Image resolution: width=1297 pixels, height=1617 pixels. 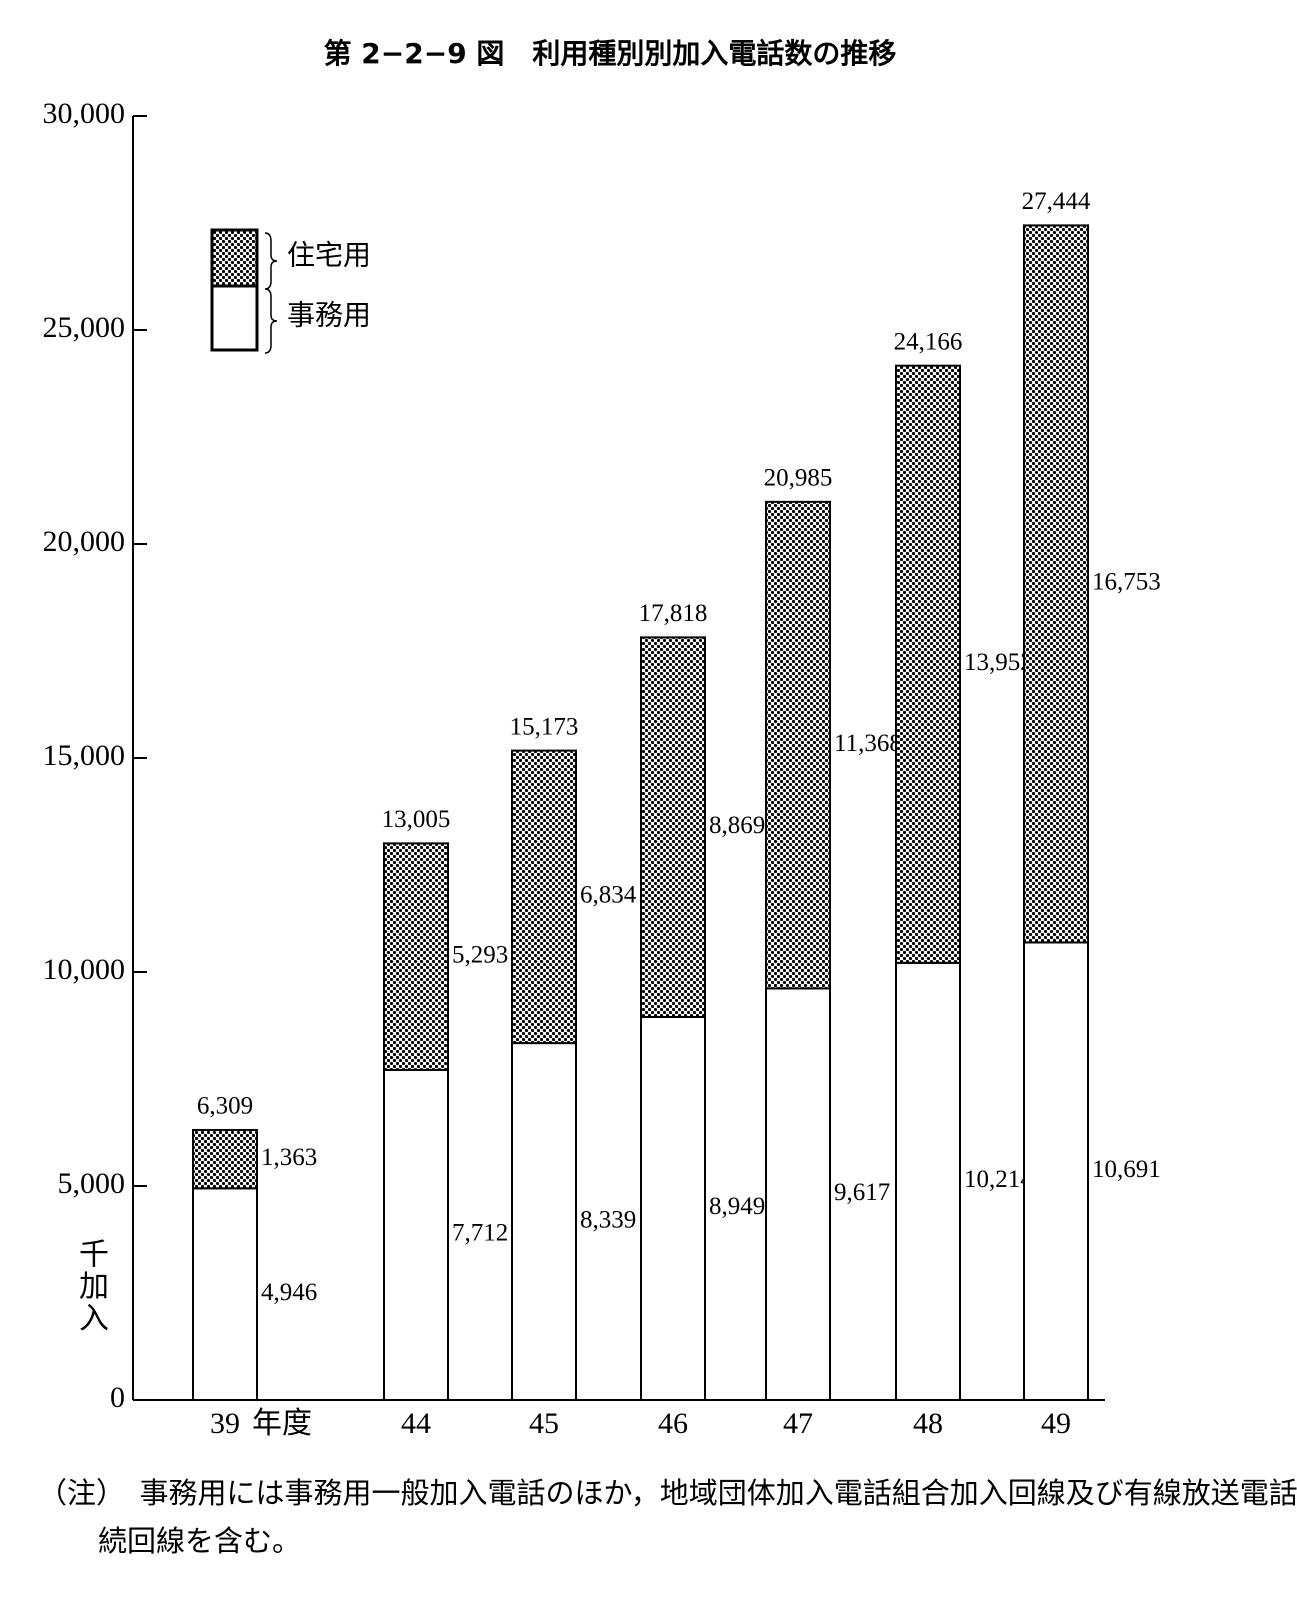 I want to click on total-label: 20,985, so click(x=798, y=478).